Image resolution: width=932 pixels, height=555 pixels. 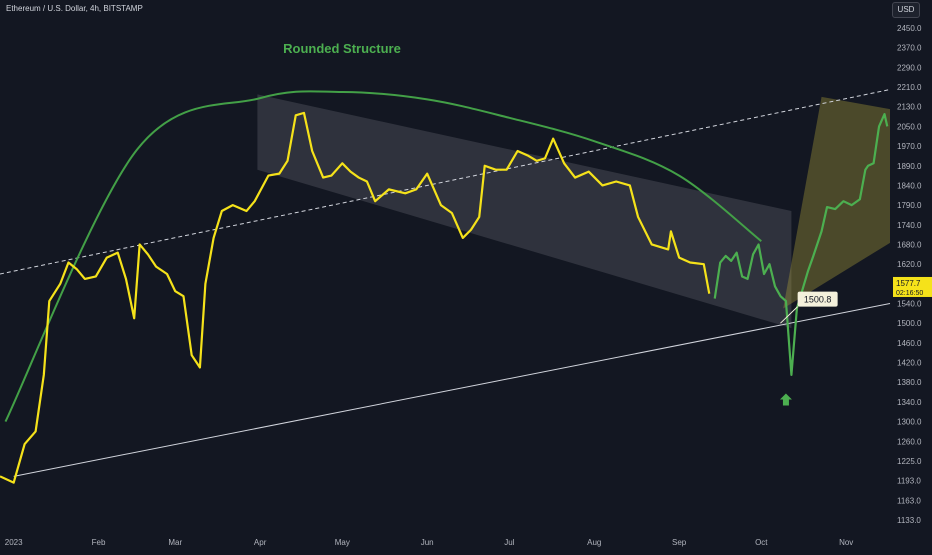 I want to click on y-tick-label: 1790.0, so click(x=909, y=205).